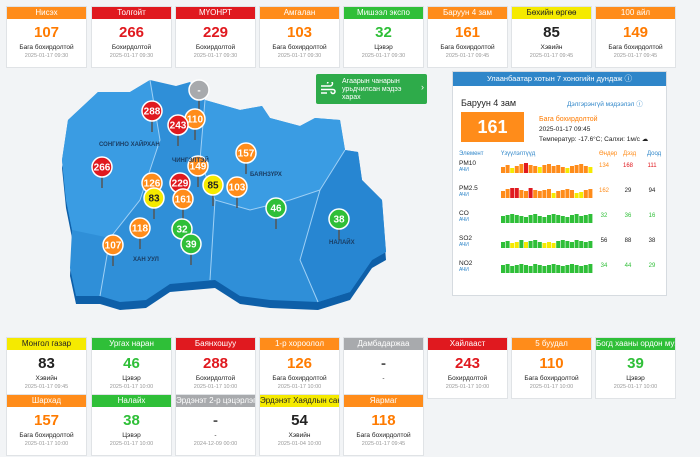  What do you see at coordinates (246, 158) in the screenshot?
I see `map-pin-marker: 157` at bounding box center [246, 158].